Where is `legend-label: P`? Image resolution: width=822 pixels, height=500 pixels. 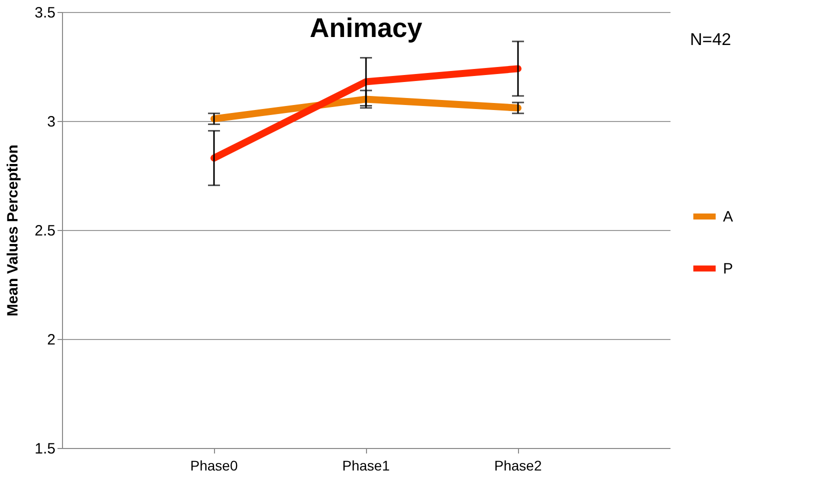 legend-label: P is located at coordinates (728, 269).